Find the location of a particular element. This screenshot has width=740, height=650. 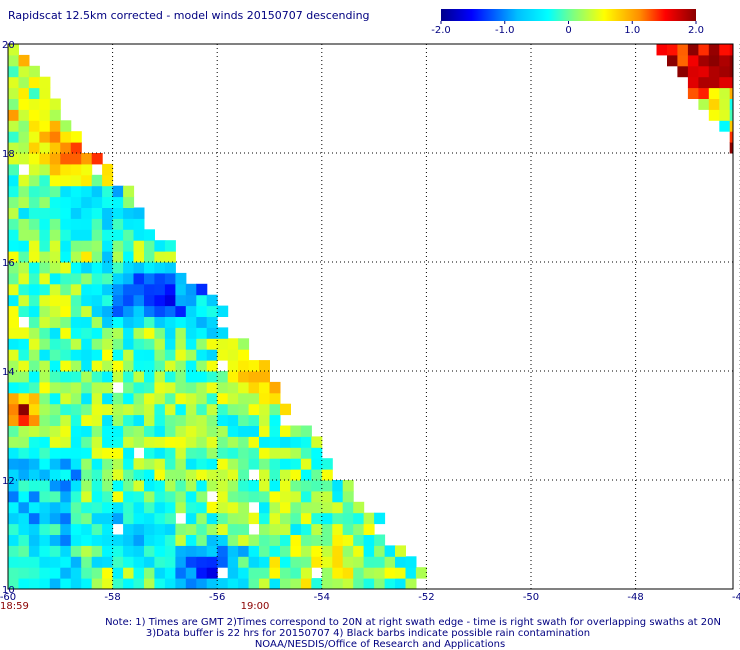

x-tick-label: -52 is located at coordinates (426, 597).